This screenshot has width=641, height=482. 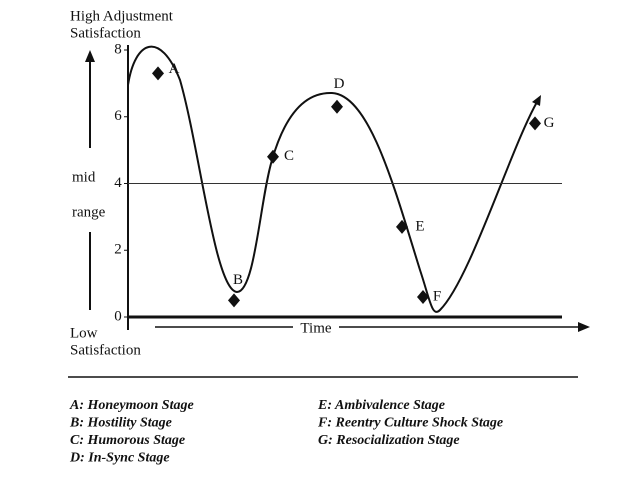 What do you see at coordinates (437, 296) in the screenshot?
I see `point-label: F` at bounding box center [437, 296].